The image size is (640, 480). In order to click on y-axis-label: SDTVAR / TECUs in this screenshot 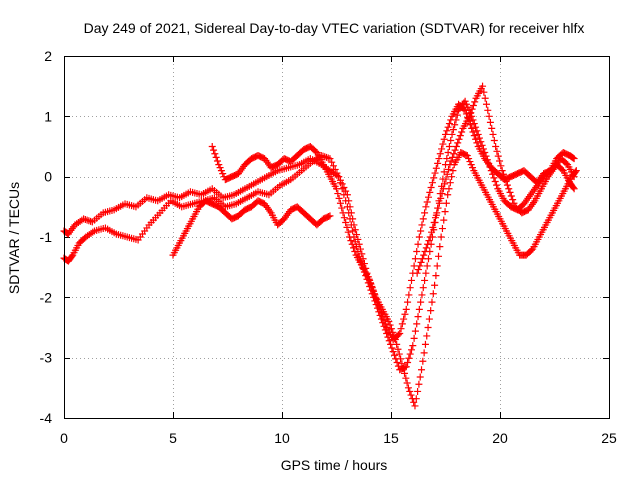, I will do `click(14, 238)`.